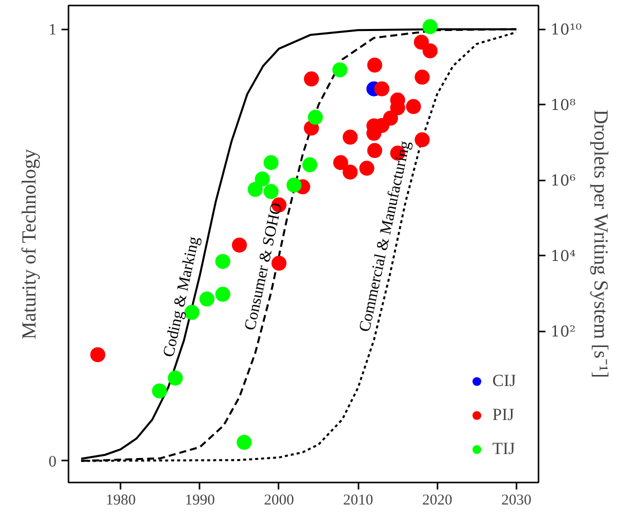  Describe the element at coordinates (563, 331) in the screenshot. I see `y2-tick-label: 10²` at that location.